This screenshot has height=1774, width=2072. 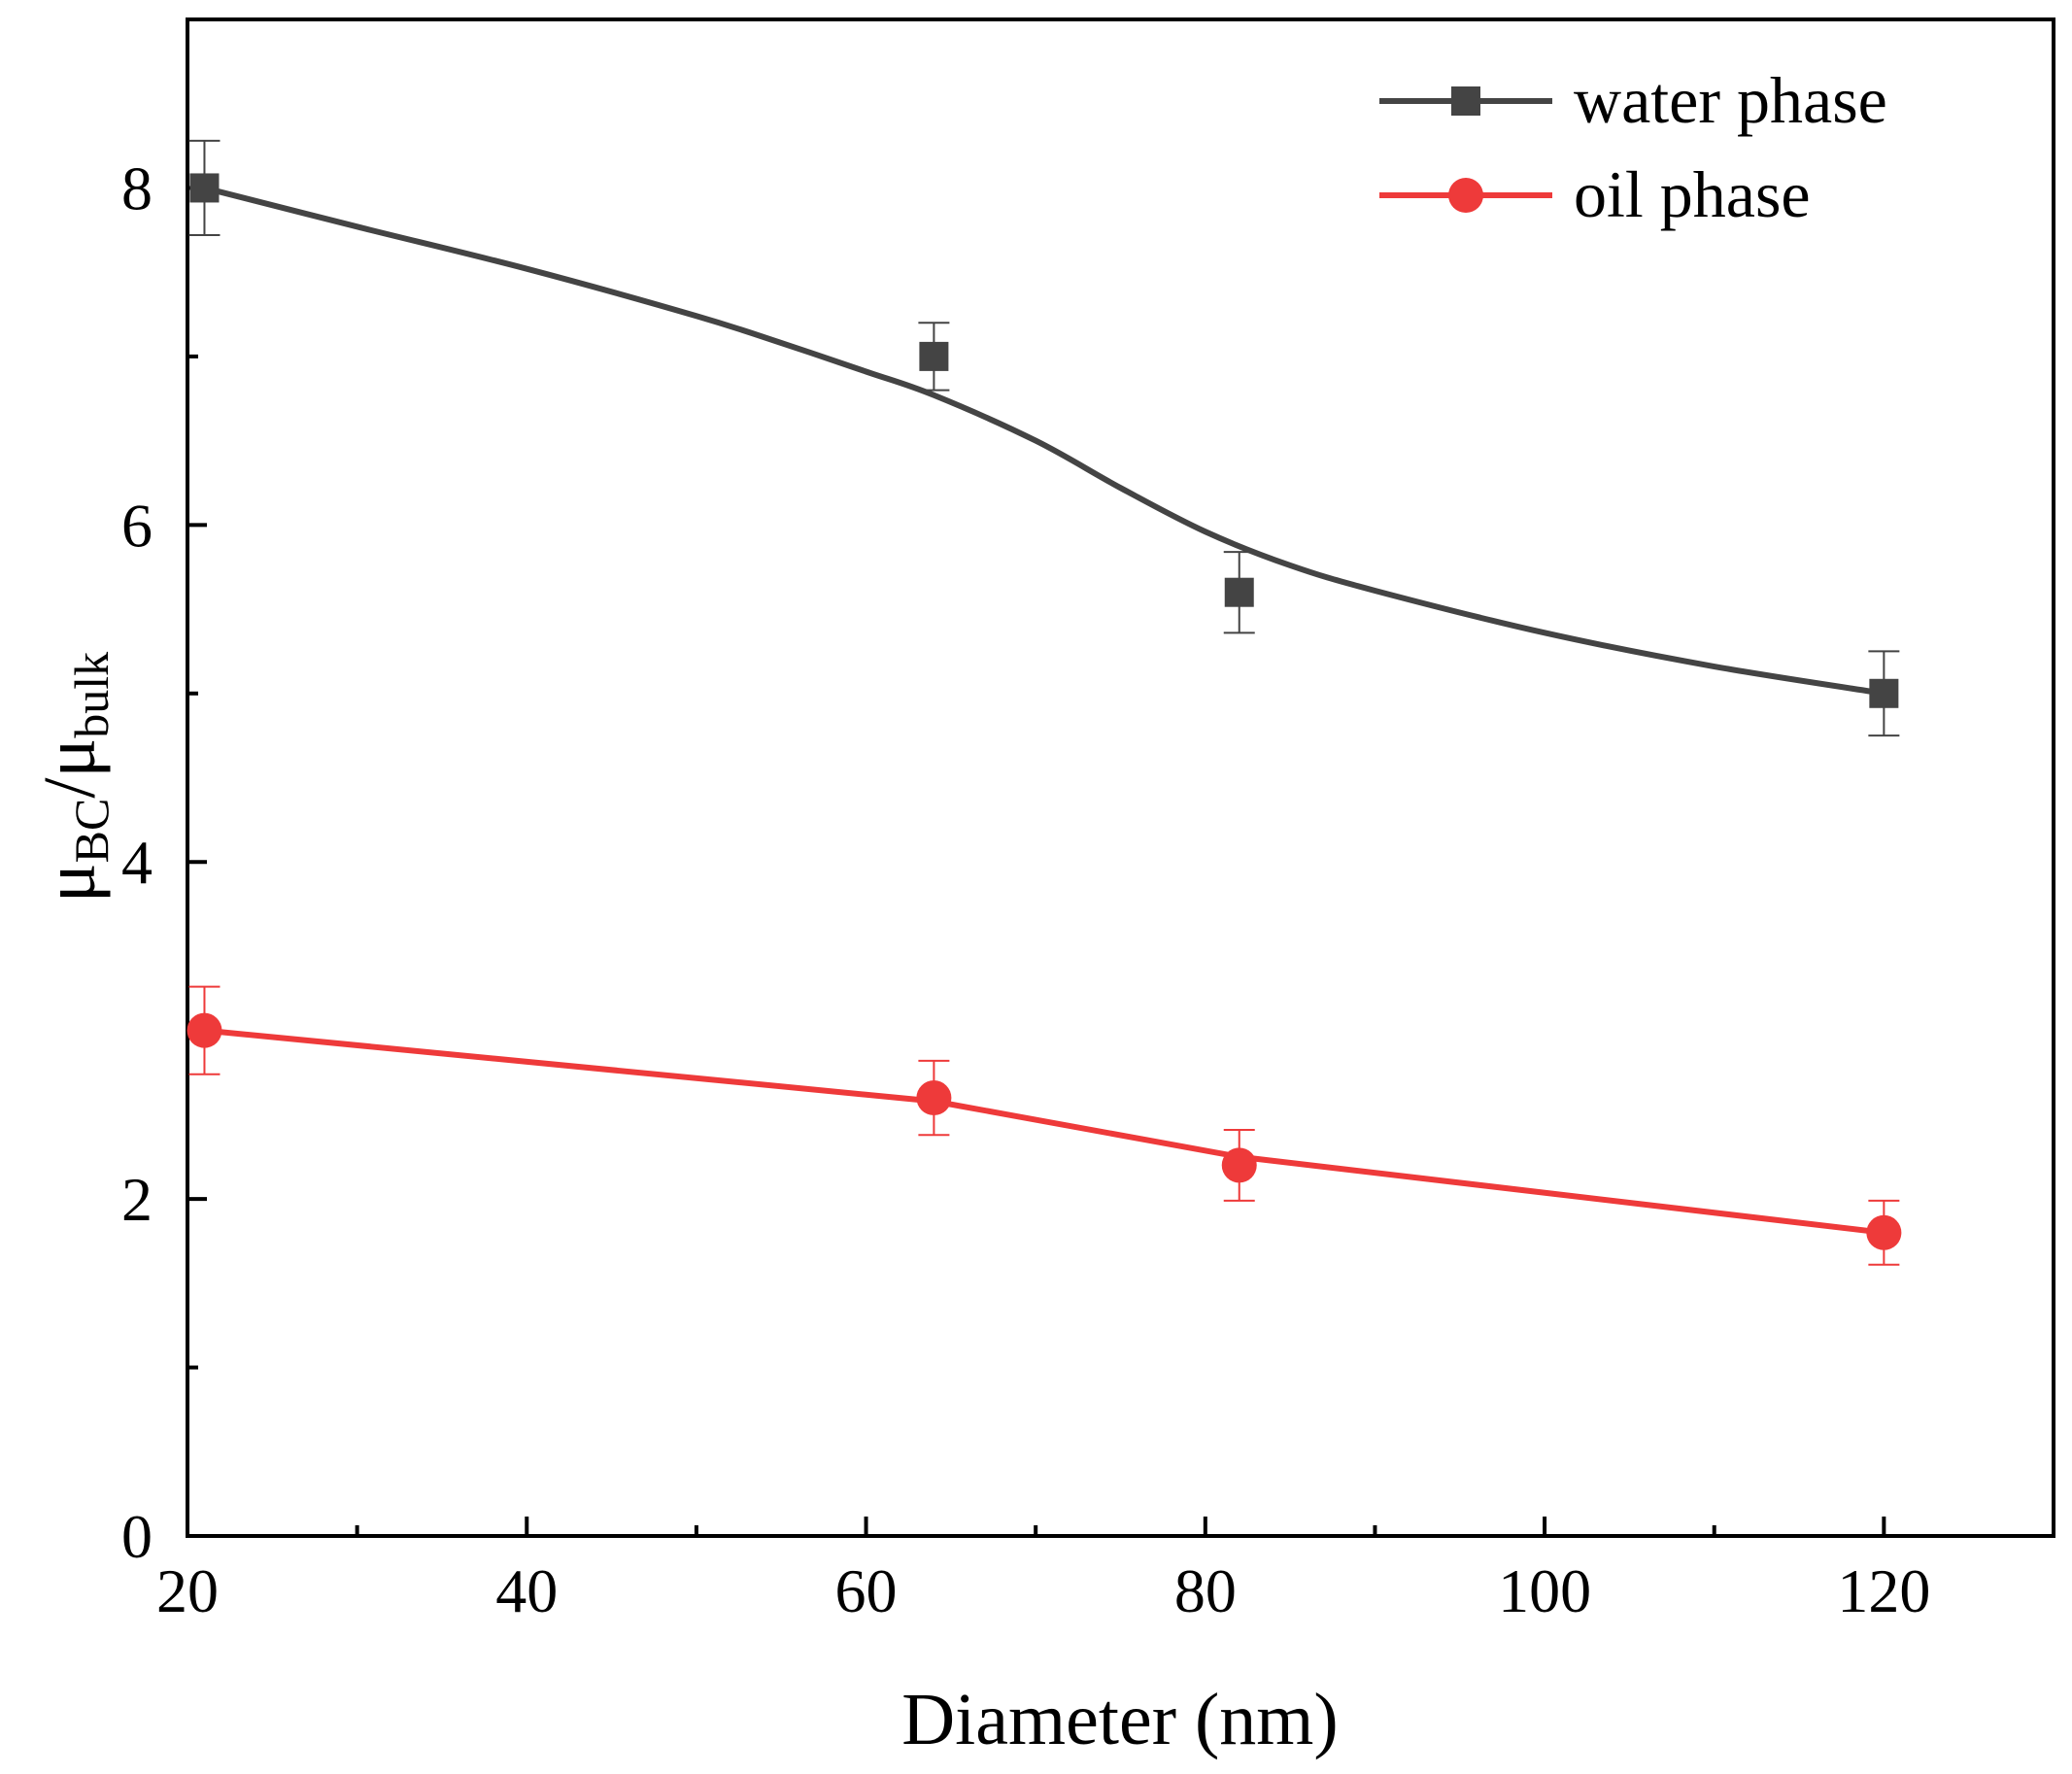 What do you see at coordinates (1043, 1571) in the screenshot?
I see `x-axis: 20 40 60 80 100 120` at bounding box center [1043, 1571].